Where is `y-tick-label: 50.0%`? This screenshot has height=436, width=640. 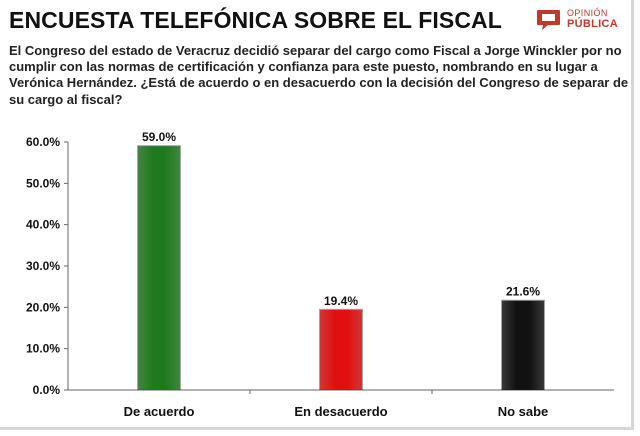 y-tick-label: 50.0% is located at coordinates (43, 183).